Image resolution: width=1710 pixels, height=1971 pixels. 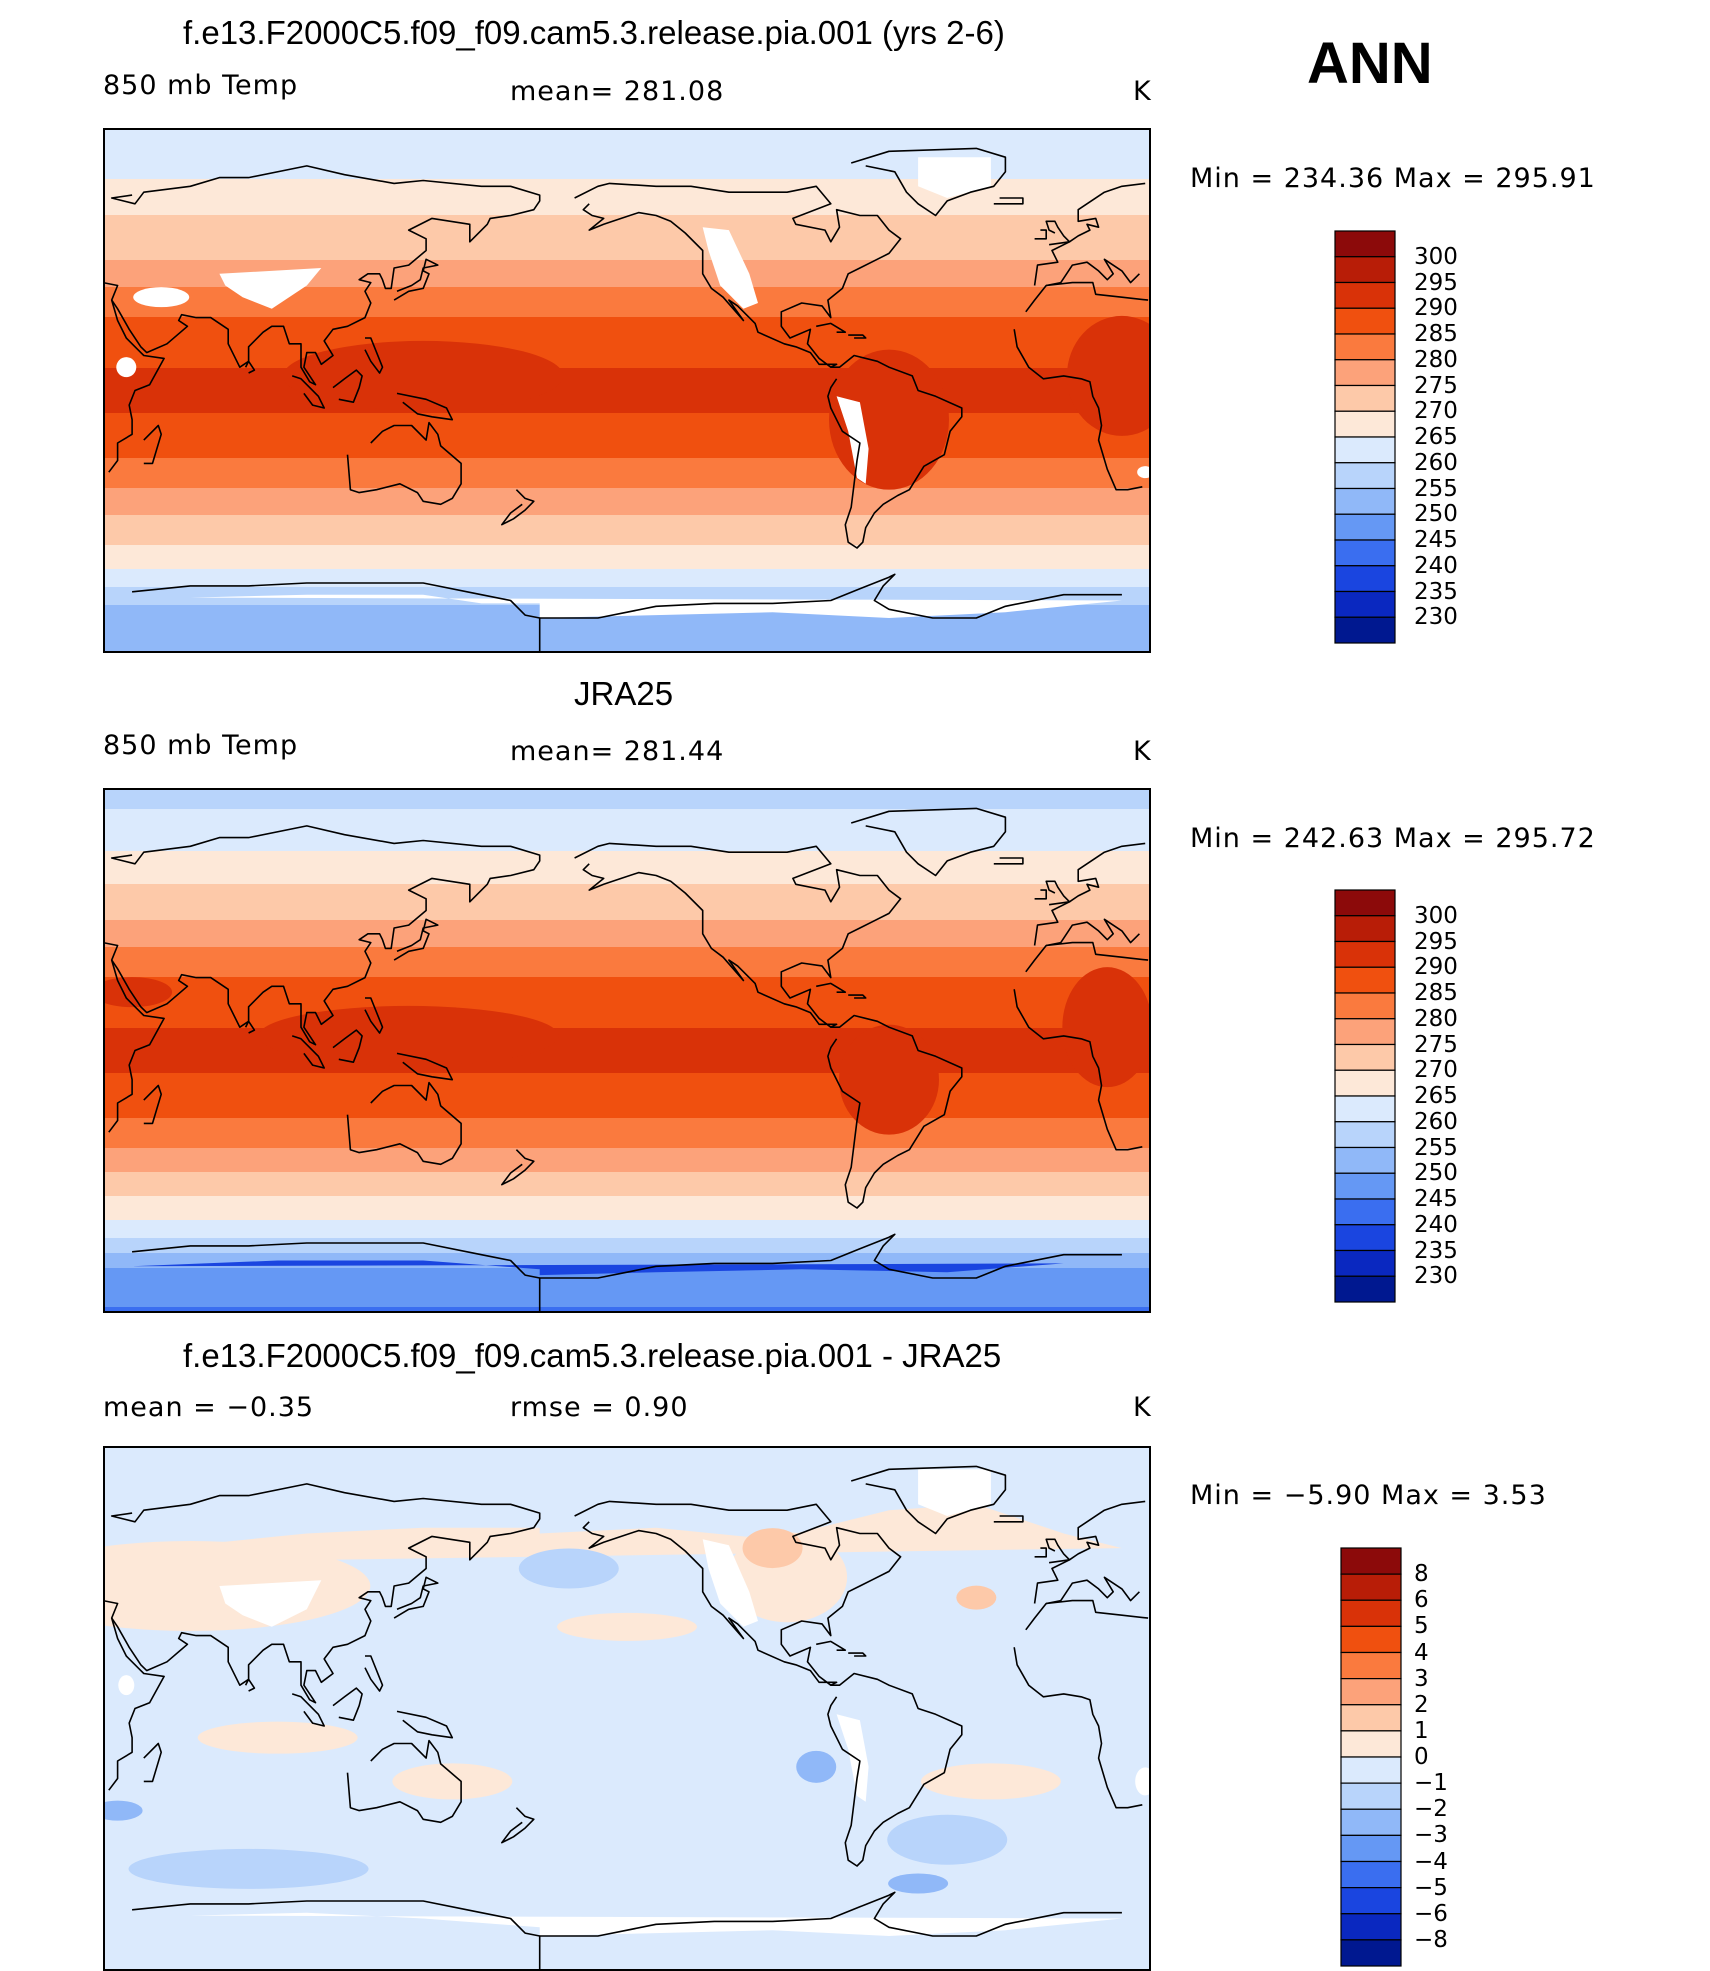 I want to click on missing-data-tibet, so click(x=270, y=1603).